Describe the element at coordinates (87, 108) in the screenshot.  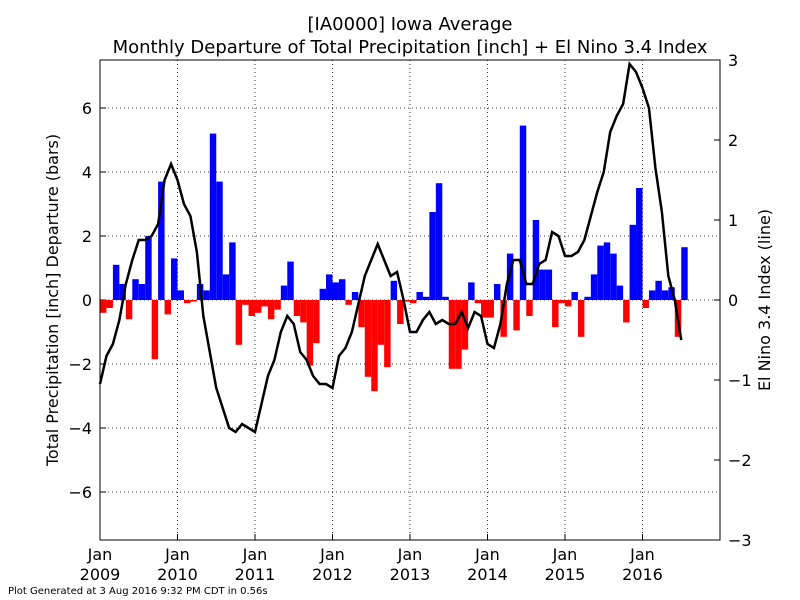
I see `y-tick-label: 6` at that location.